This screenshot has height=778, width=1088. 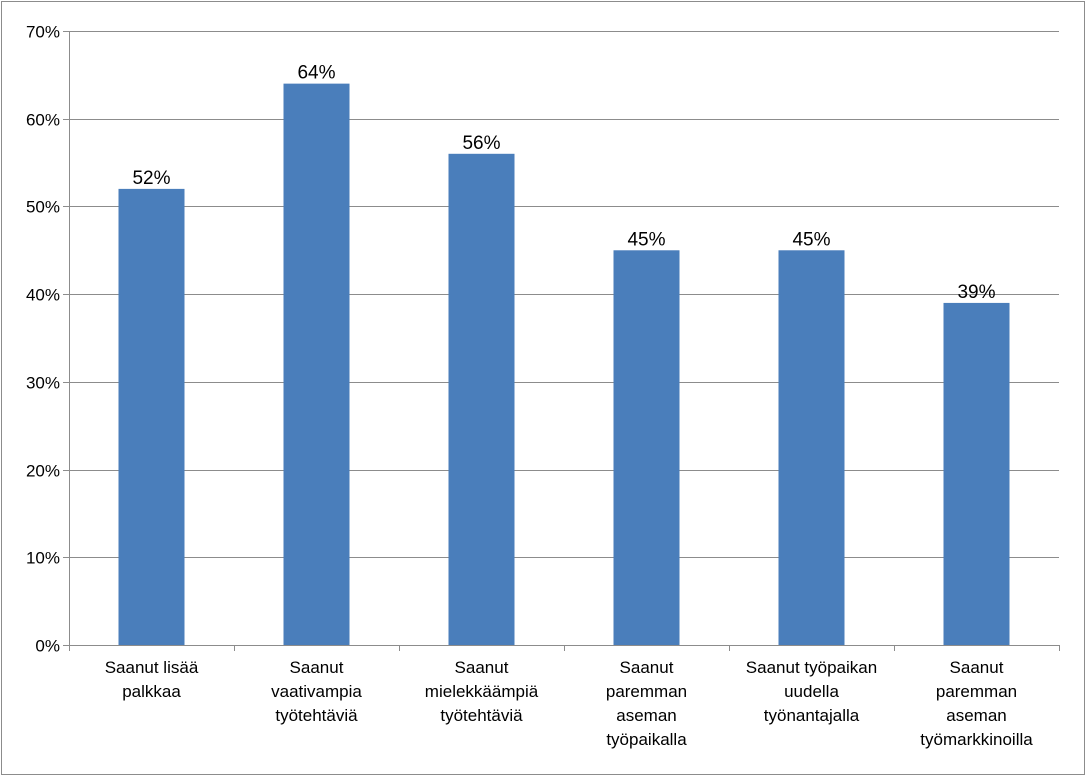 I want to click on x-category-label: Saanut mielekkäämpiä työtehtäviä, so click(x=482, y=691).